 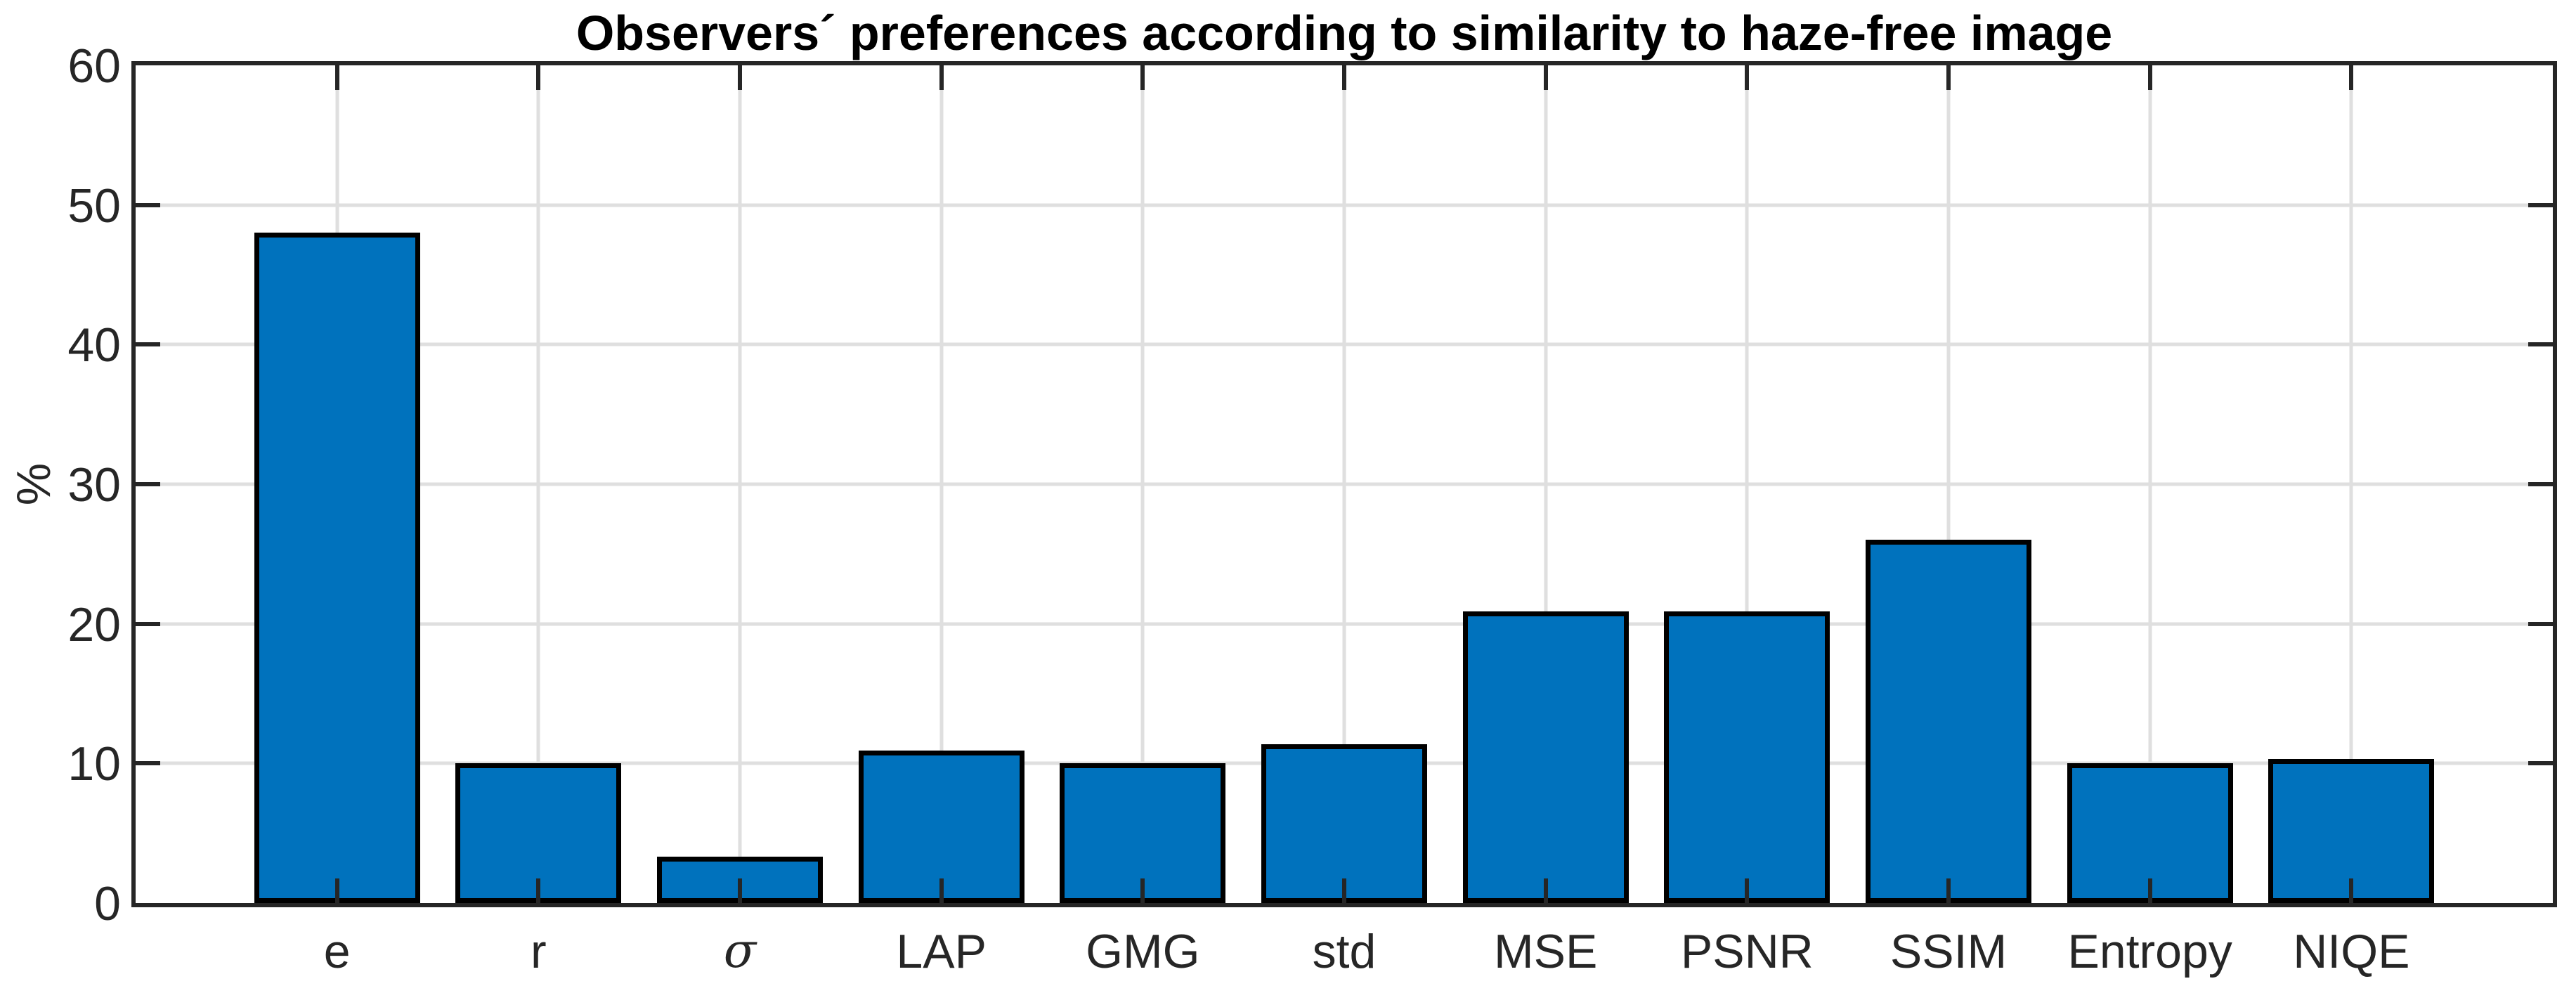 What do you see at coordinates (107, 903) in the screenshot?
I see `y-tick-label-0: 0` at bounding box center [107, 903].